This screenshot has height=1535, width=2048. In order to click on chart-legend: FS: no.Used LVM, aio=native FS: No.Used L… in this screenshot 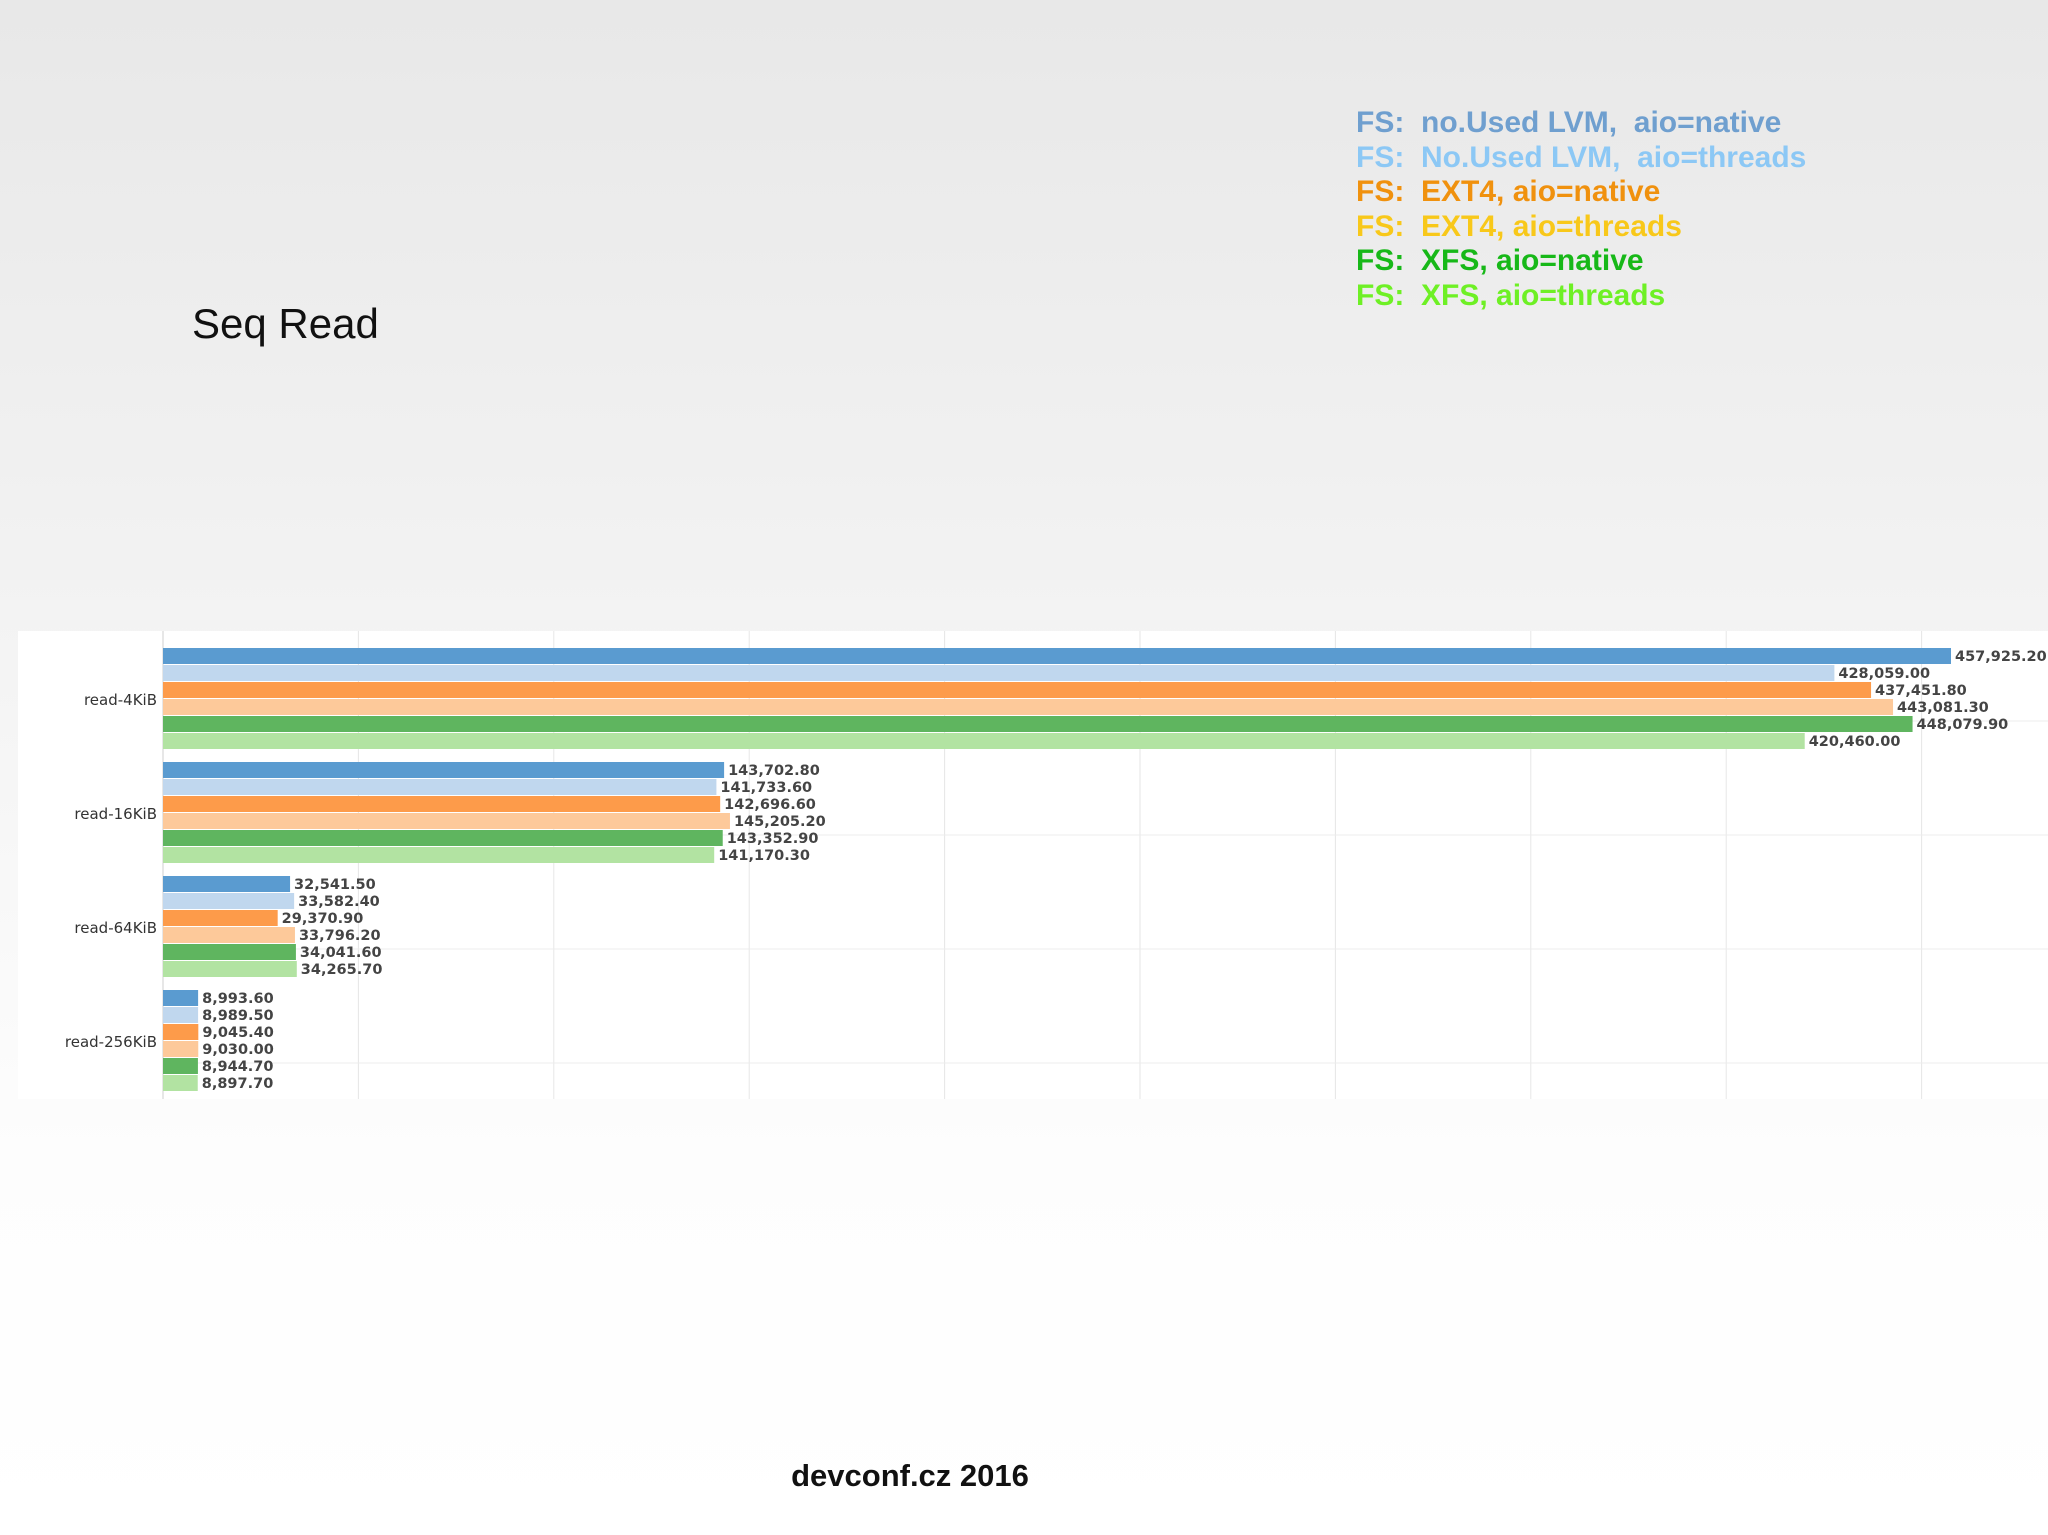, I will do `click(1581, 209)`.